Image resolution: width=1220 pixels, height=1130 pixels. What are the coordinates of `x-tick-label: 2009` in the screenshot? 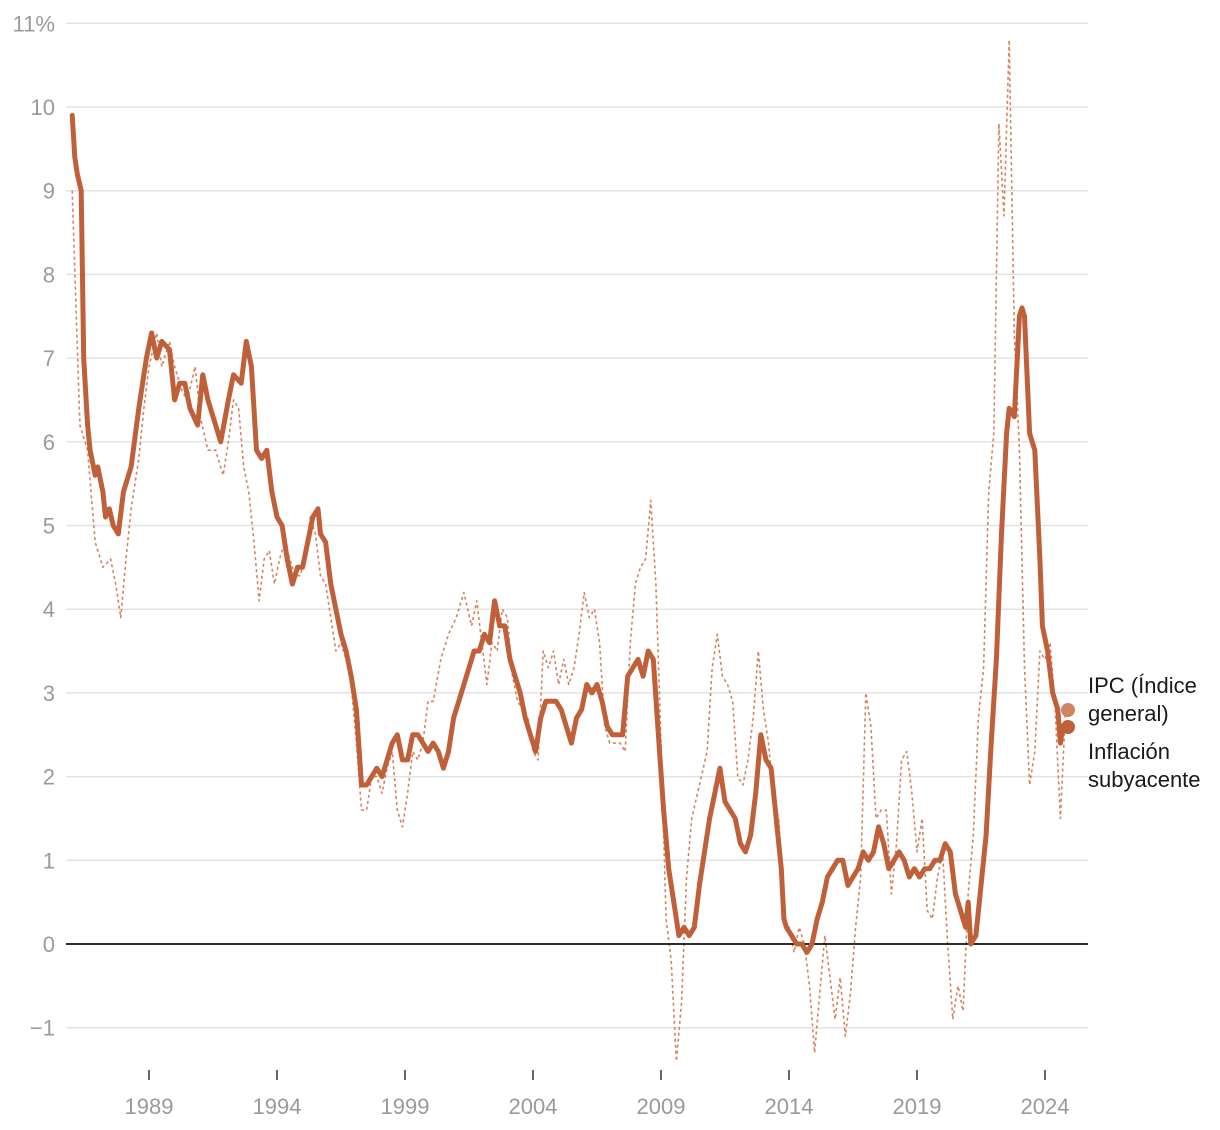 It's located at (661, 1106).